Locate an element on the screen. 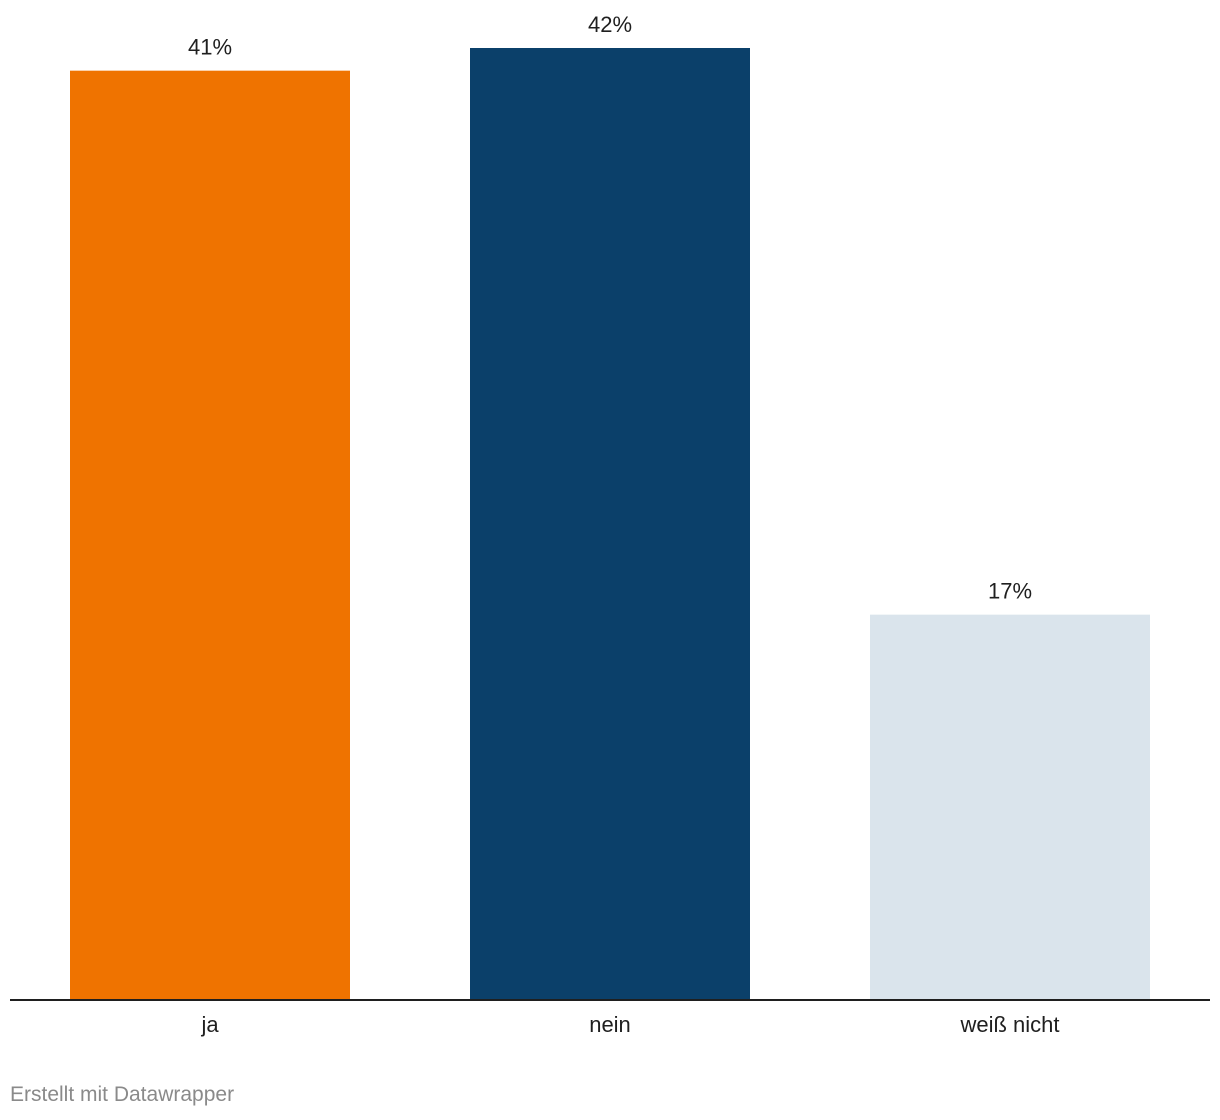  value-label-0: 41% is located at coordinates (210, 47).